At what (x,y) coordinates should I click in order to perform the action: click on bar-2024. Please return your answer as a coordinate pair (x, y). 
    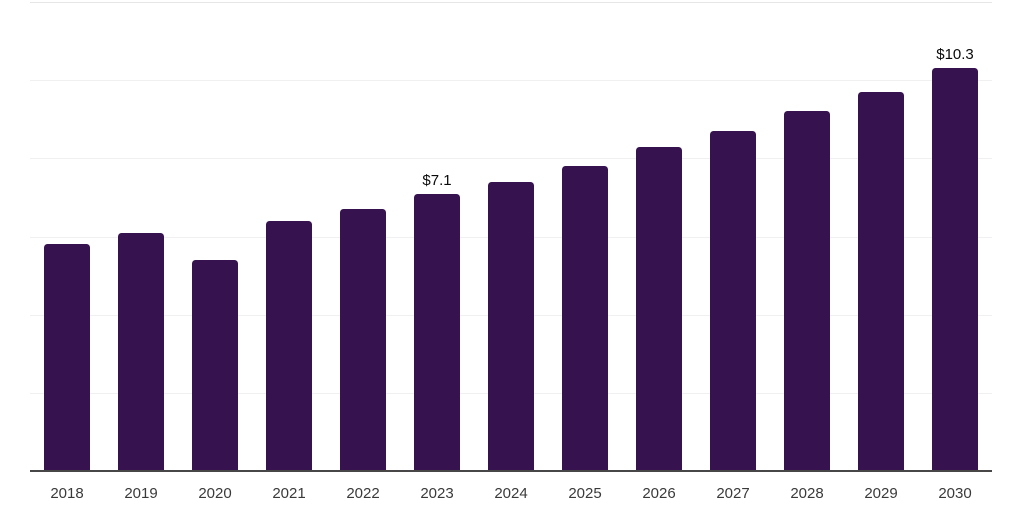
    Looking at the image, I should click on (511, 326).